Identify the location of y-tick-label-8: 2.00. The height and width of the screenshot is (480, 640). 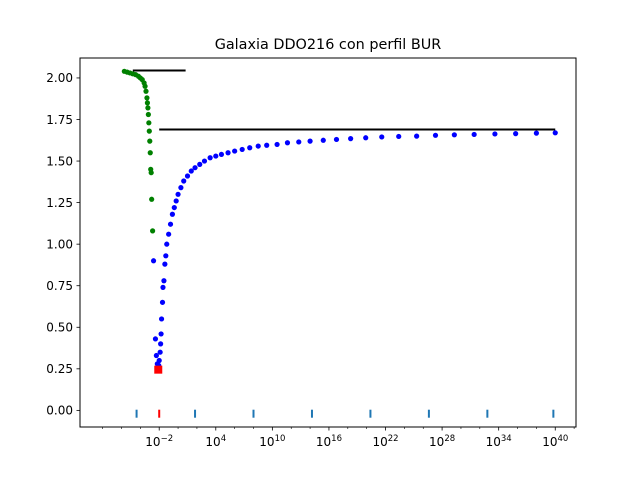
(59, 78).